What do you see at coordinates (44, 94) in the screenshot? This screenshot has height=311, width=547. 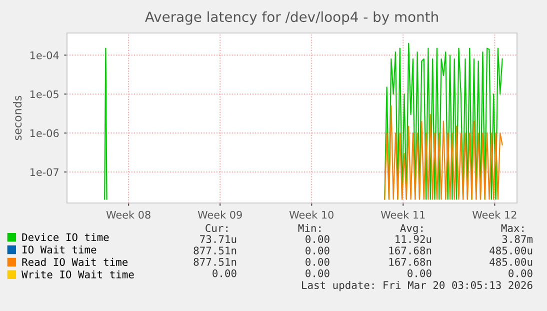 I see `y-tick-label: 1e-05` at bounding box center [44, 94].